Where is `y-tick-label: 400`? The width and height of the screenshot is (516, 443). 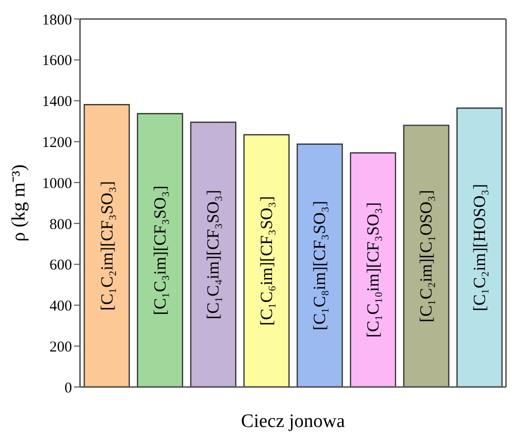 y-tick-label: 400 is located at coordinates (61, 306).